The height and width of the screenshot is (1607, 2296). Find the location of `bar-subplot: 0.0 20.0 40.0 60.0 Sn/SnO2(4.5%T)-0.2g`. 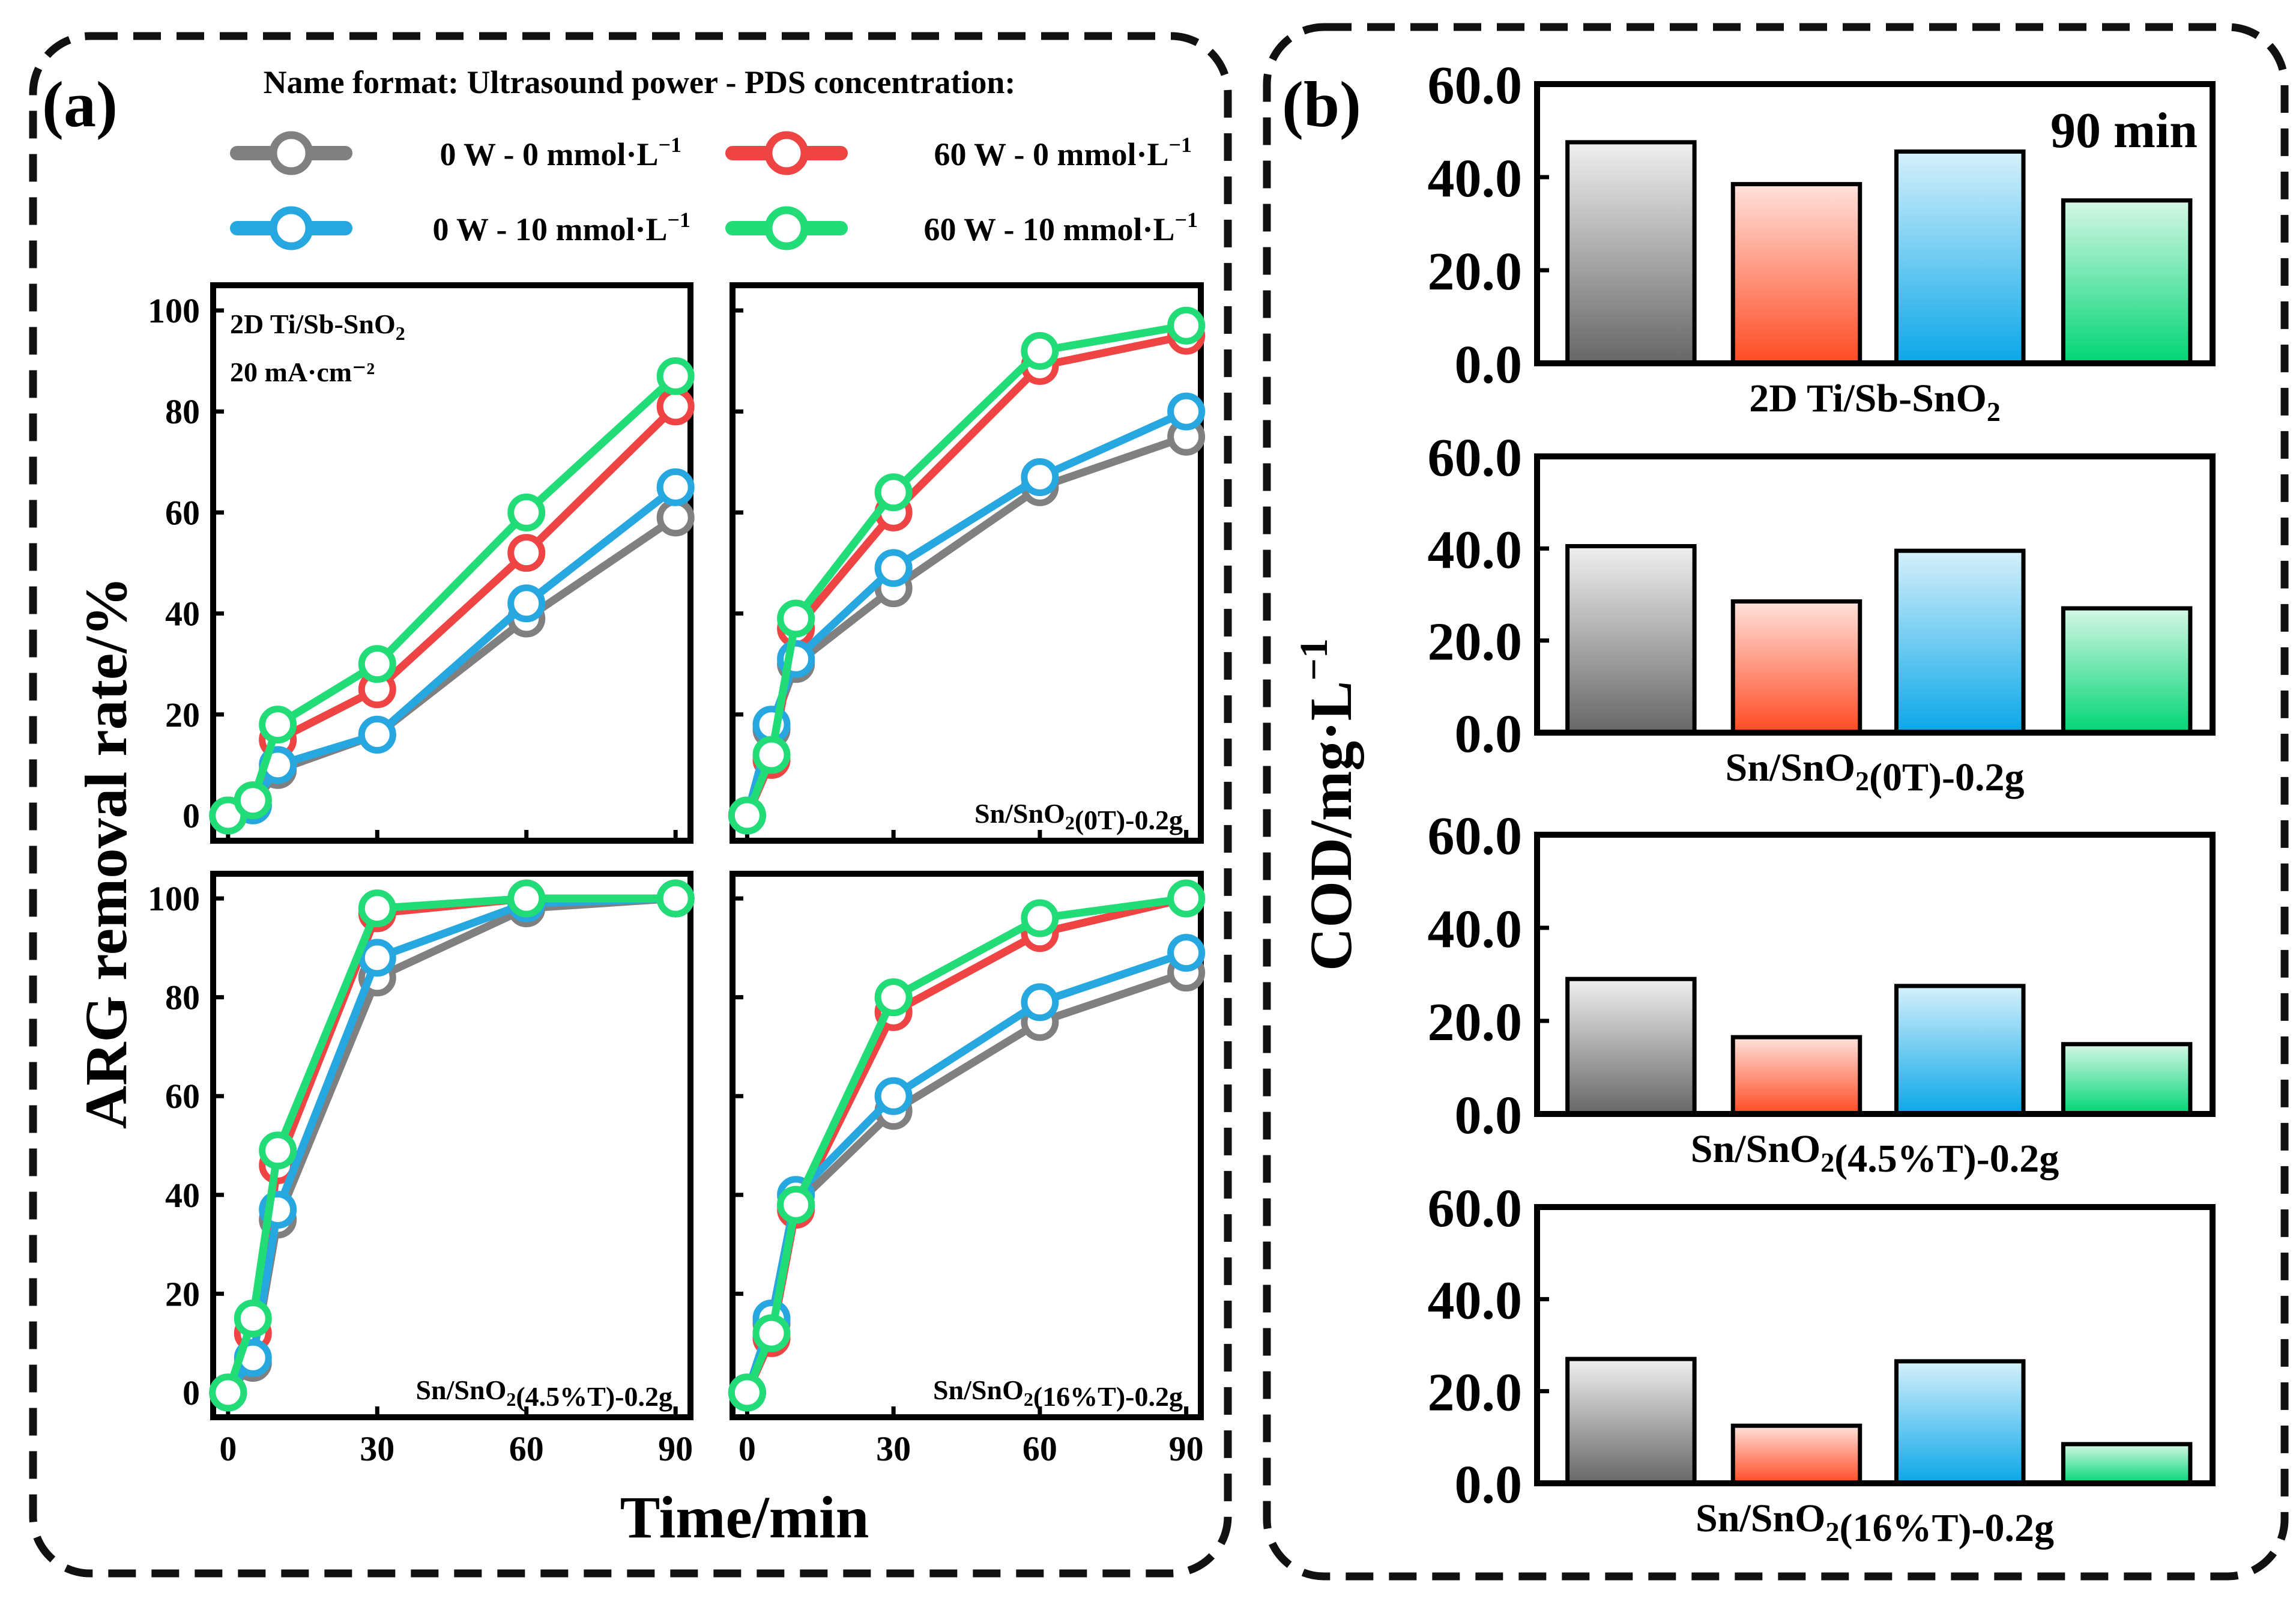

bar-subplot: 0.0 20.0 40.0 60.0 Sn/SnO2(4.5%T)-0.2g is located at coordinates (1822, 994).